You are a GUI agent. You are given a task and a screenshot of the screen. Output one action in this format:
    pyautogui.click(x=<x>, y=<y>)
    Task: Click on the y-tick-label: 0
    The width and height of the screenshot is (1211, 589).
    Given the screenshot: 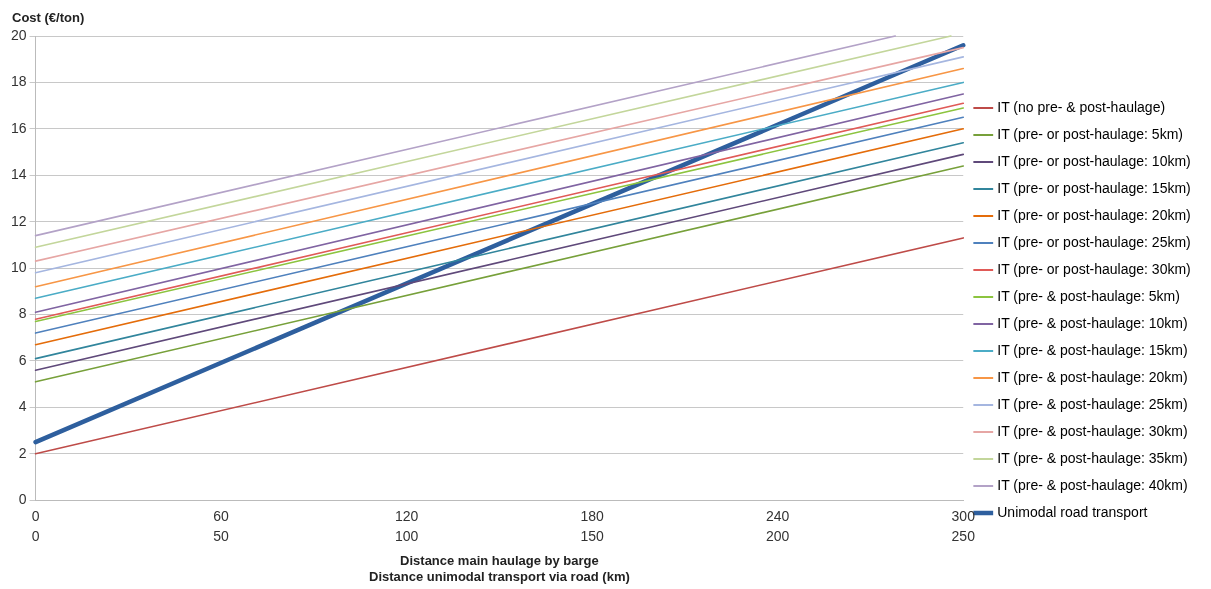 What is the action you would take?
    pyautogui.click(x=22, y=499)
    